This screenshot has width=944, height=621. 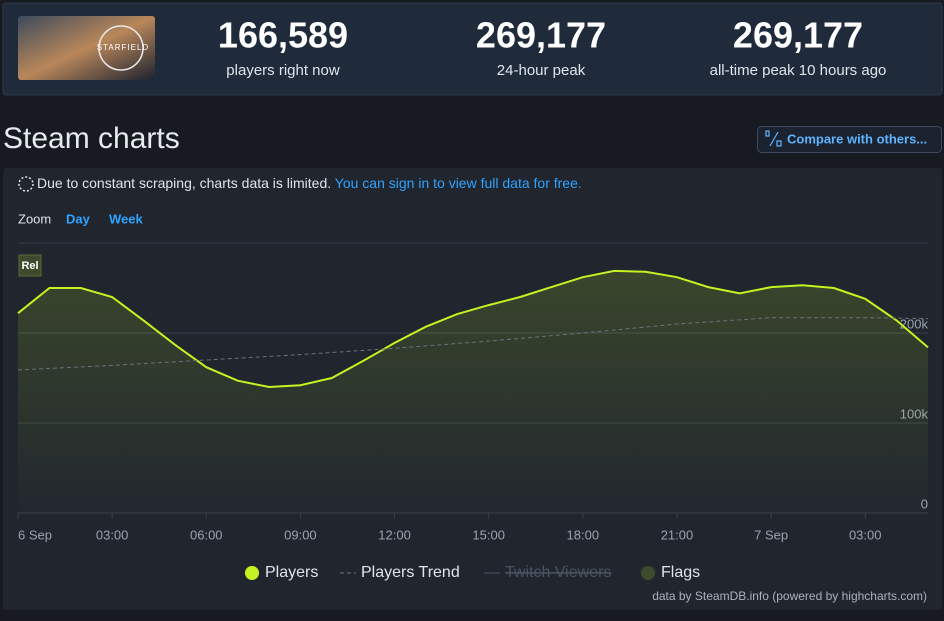 I want to click on stat-label: 24-hour peak, so click(x=541, y=70).